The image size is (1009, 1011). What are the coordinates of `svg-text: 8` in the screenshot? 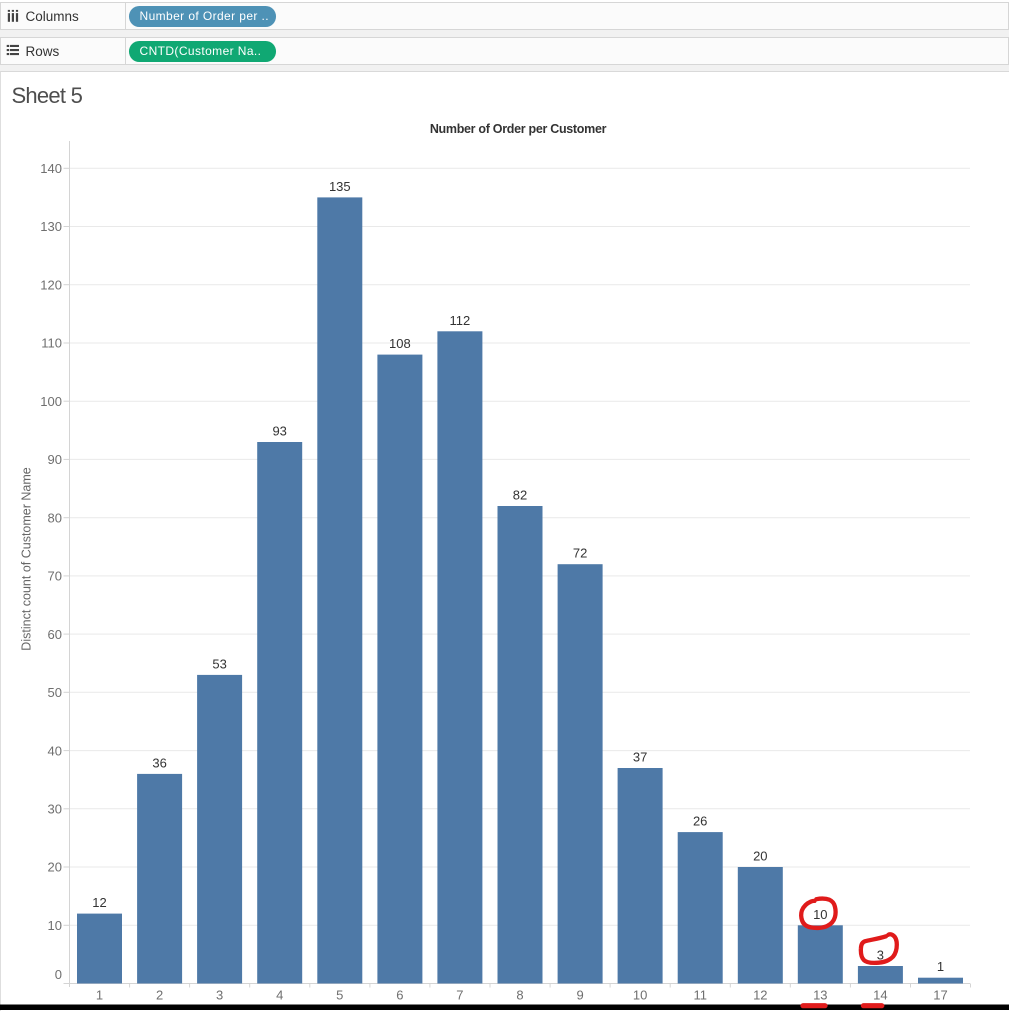 It's located at (519, 994).